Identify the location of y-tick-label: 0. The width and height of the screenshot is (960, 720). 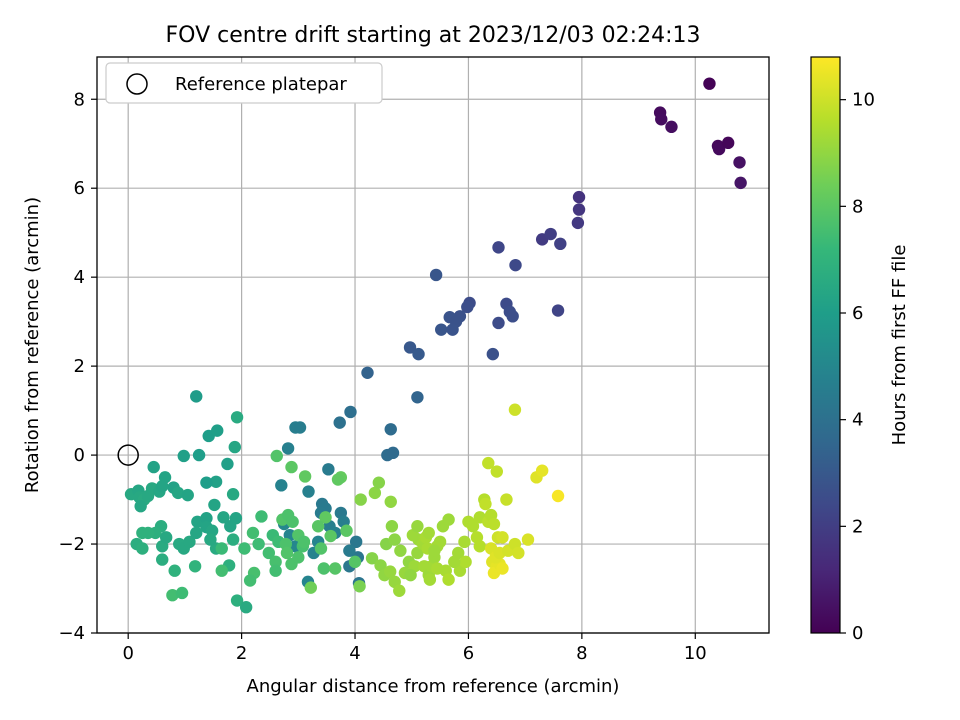
(79, 455).